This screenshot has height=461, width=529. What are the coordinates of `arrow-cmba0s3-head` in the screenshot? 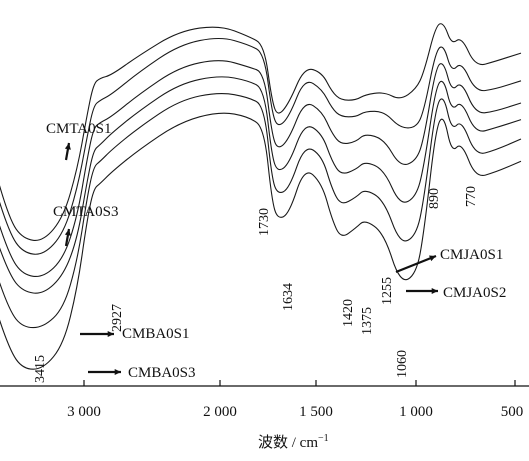 It's located at (117, 372).